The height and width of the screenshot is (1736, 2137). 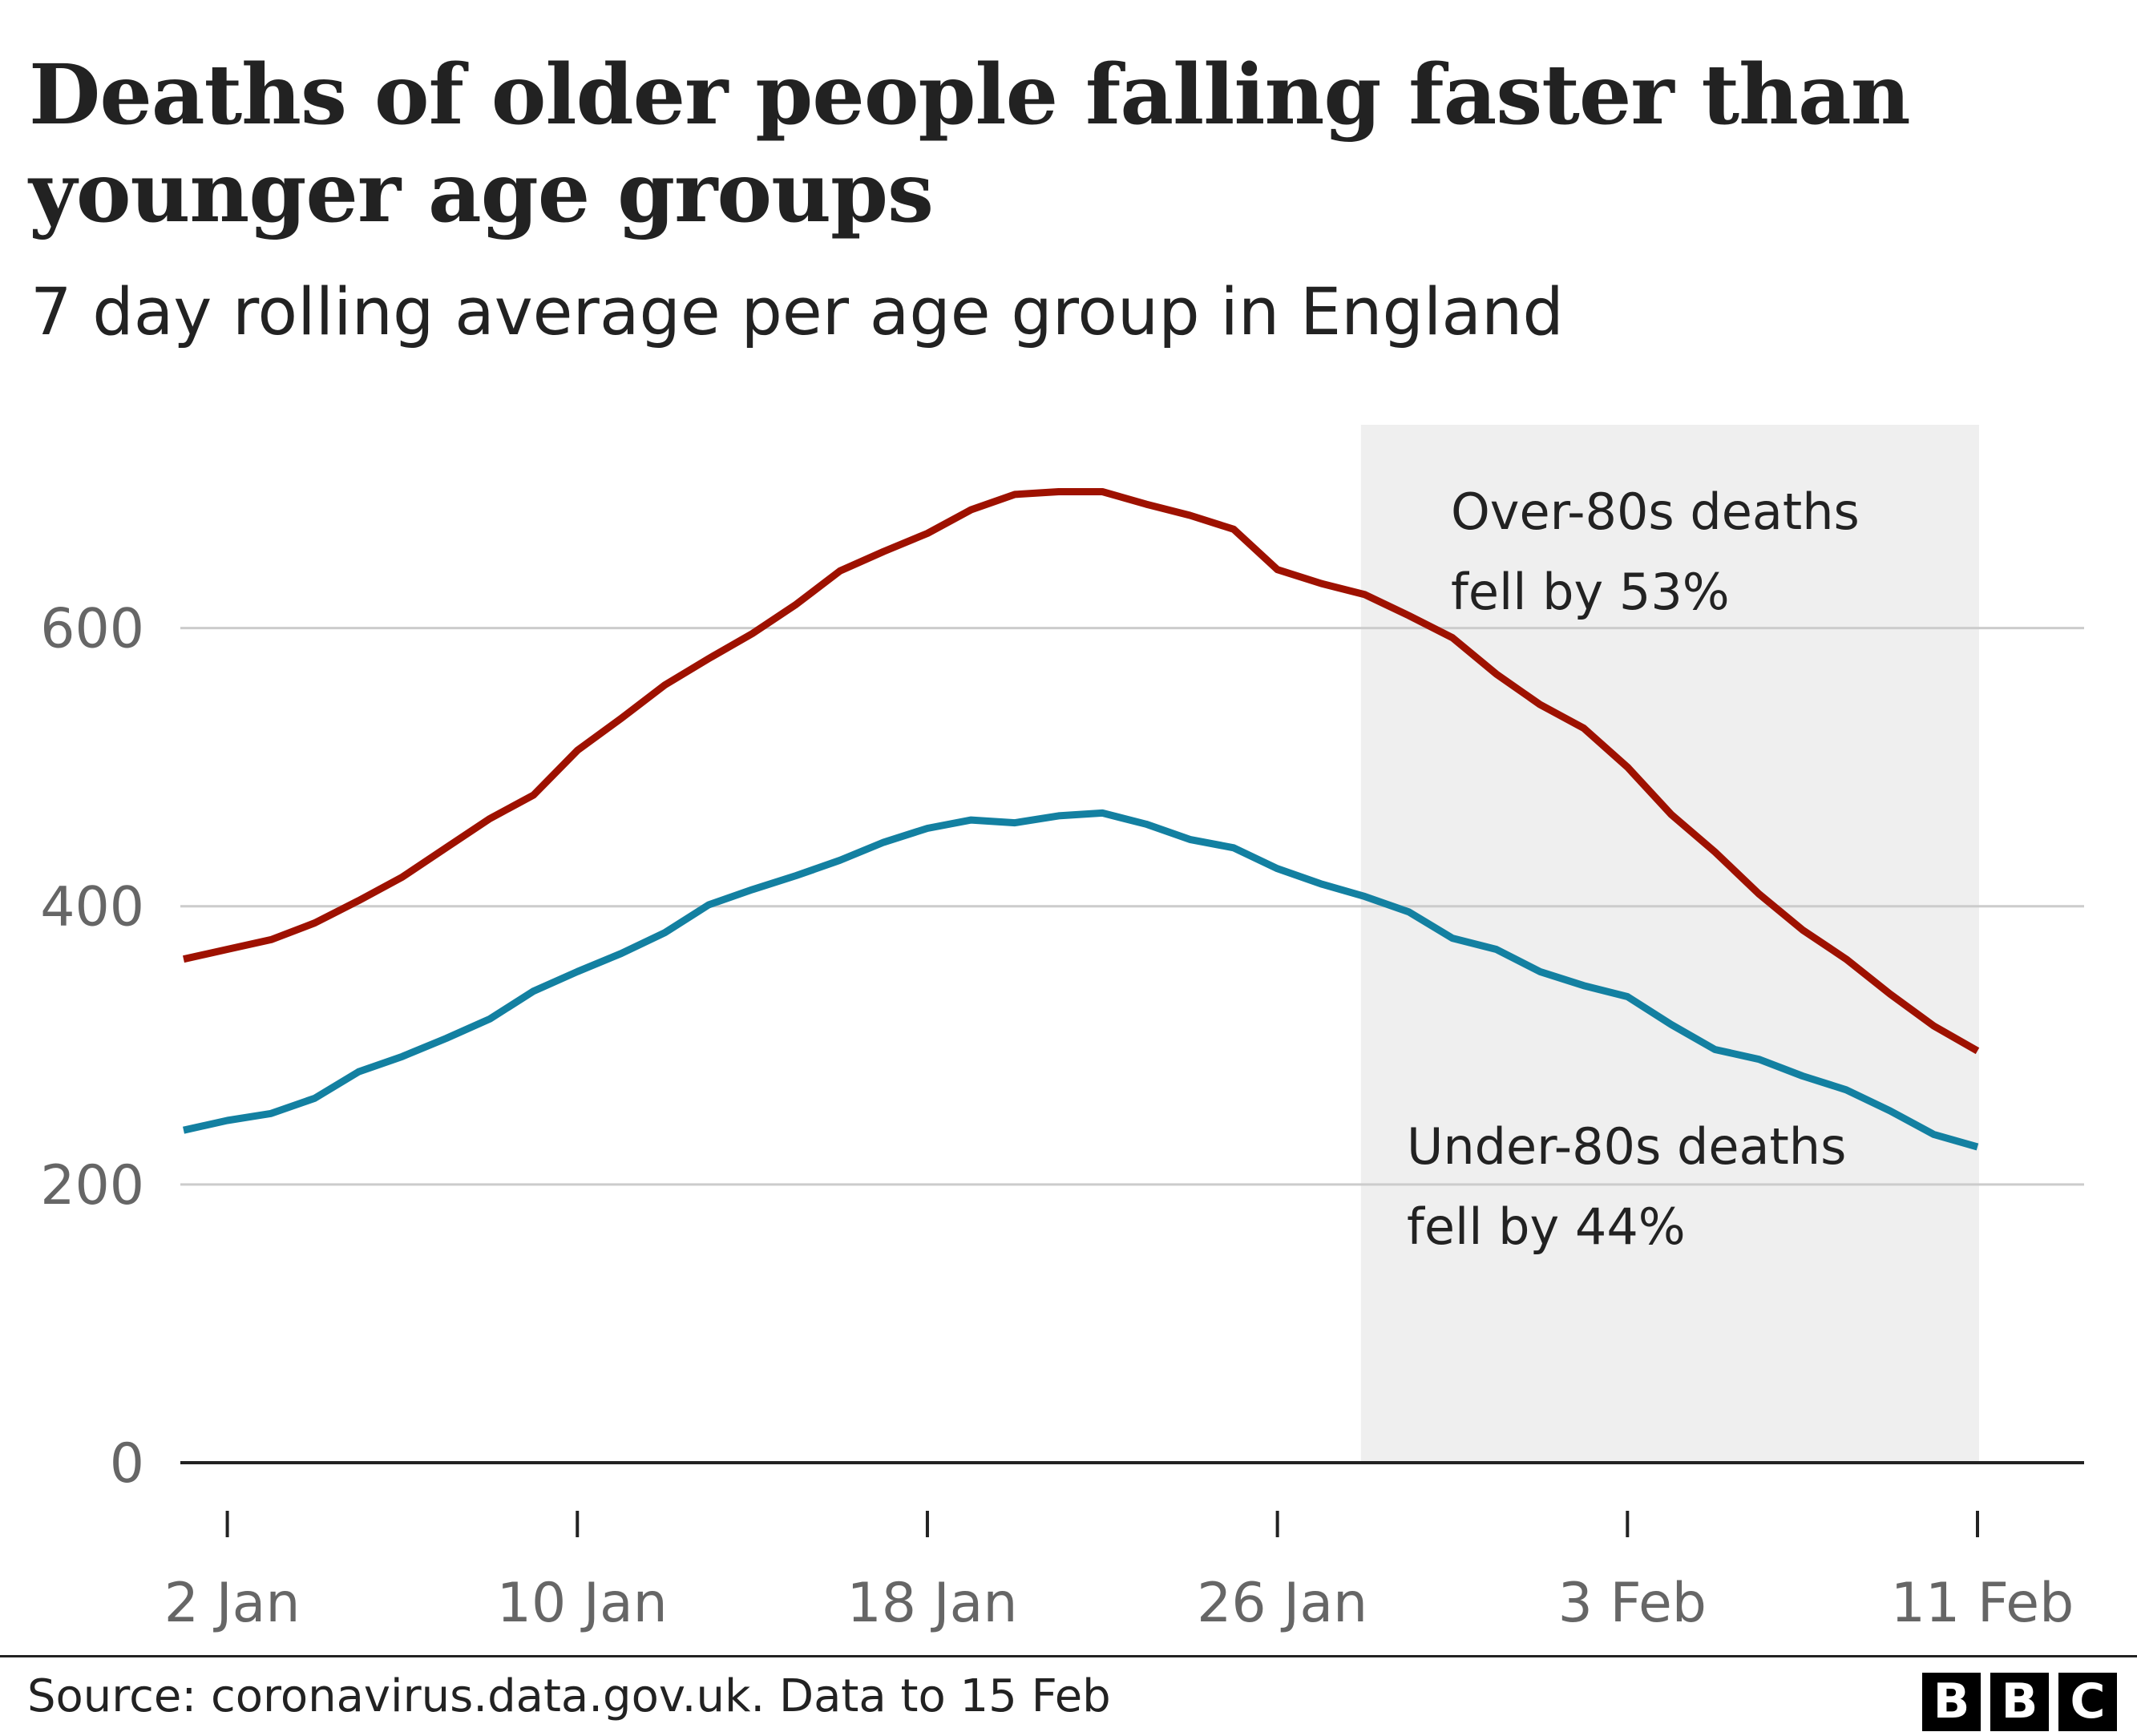 What do you see at coordinates (92, 1047) in the screenshot?
I see `y-tick-labels: 0 200 400 600` at bounding box center [92, 1047].